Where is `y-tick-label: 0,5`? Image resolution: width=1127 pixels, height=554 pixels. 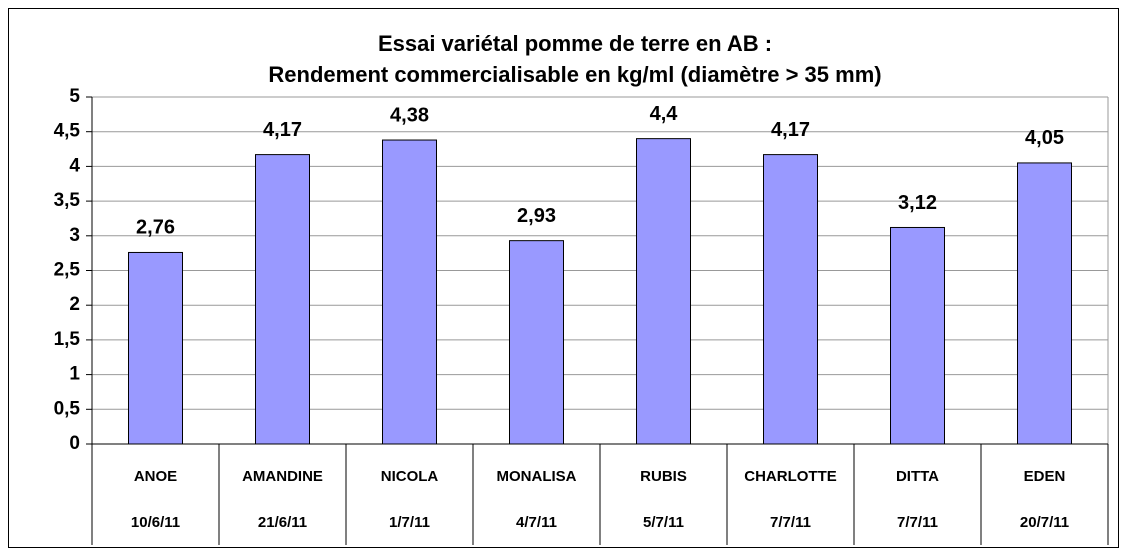 y-tick-label: 0,5 is located at coordinates (67, 408).